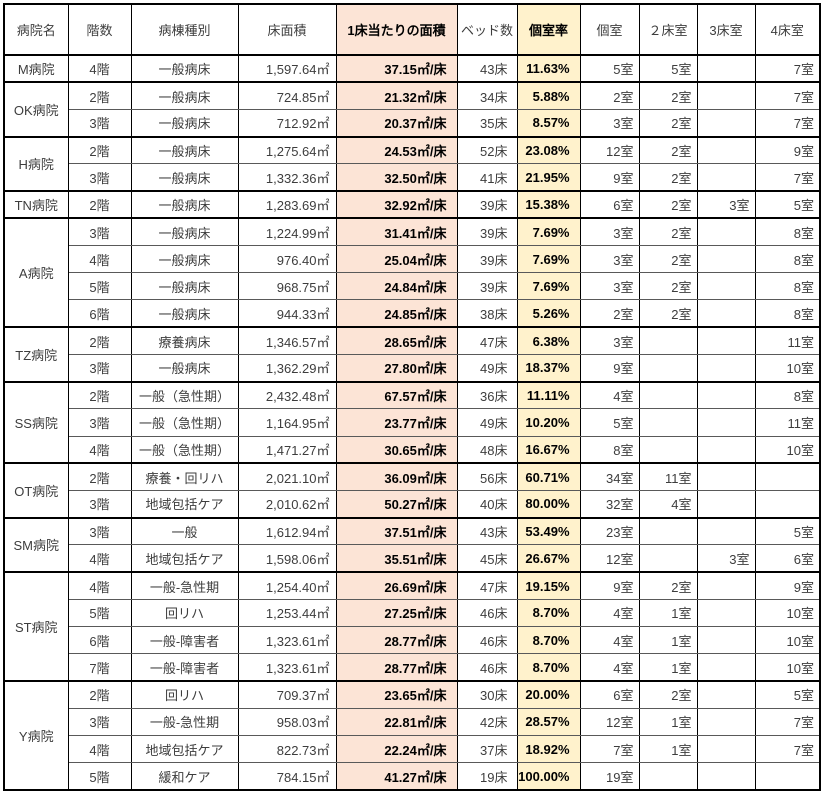 This screenshot has width=821, height=798. I want to click on col-header-ward-type: 病棟種別, so click(184, 30).